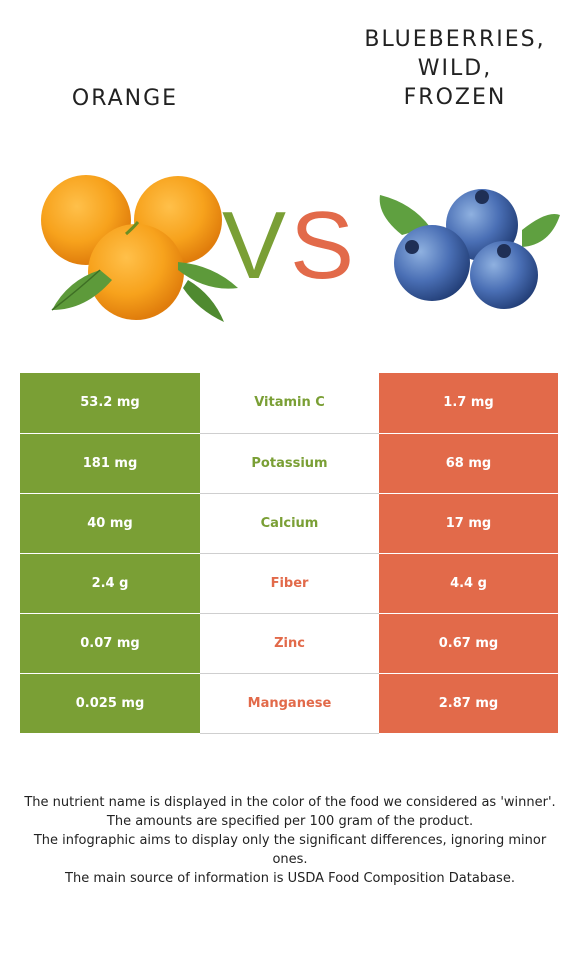 Image resolution: width=580 pixels, height=964 pixels. I want to click on right-value: 0.67 mg, so click(468, 643).